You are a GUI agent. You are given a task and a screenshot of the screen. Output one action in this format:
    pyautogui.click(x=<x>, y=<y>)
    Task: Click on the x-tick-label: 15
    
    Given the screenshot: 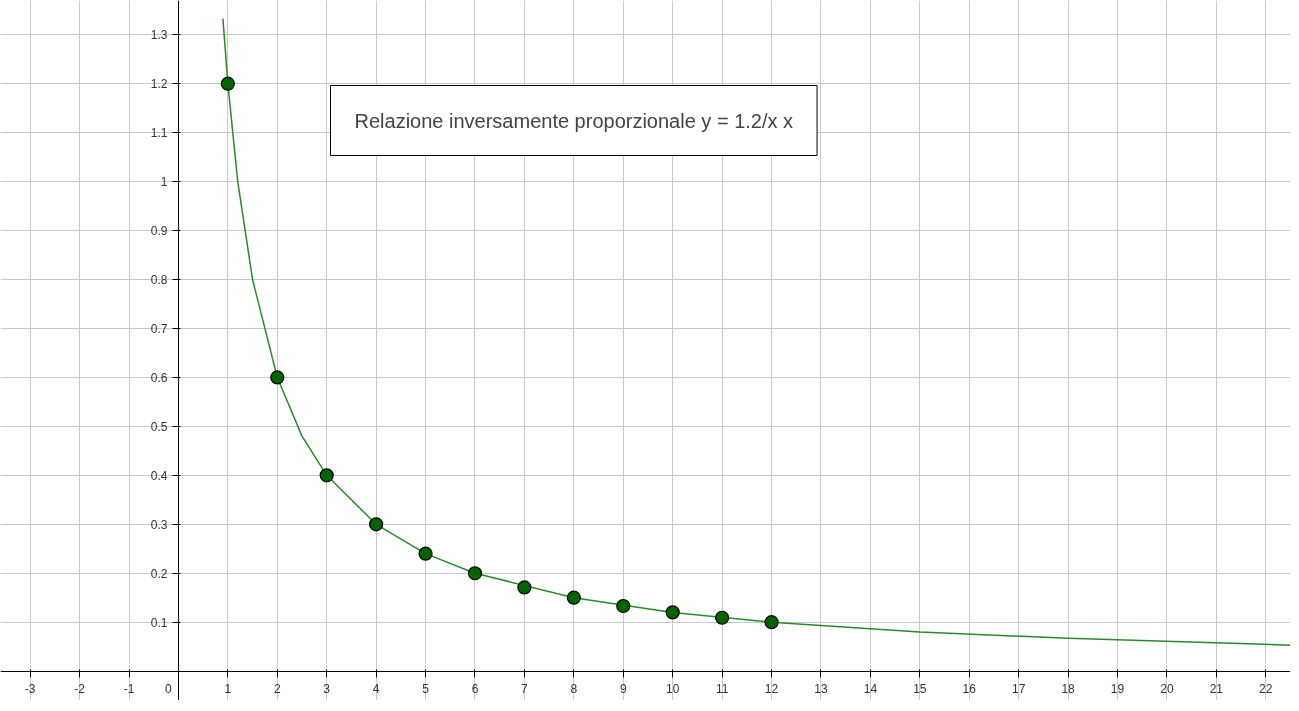 What is the action you would take?
    pyautogui.click(x=920, y=689)
    